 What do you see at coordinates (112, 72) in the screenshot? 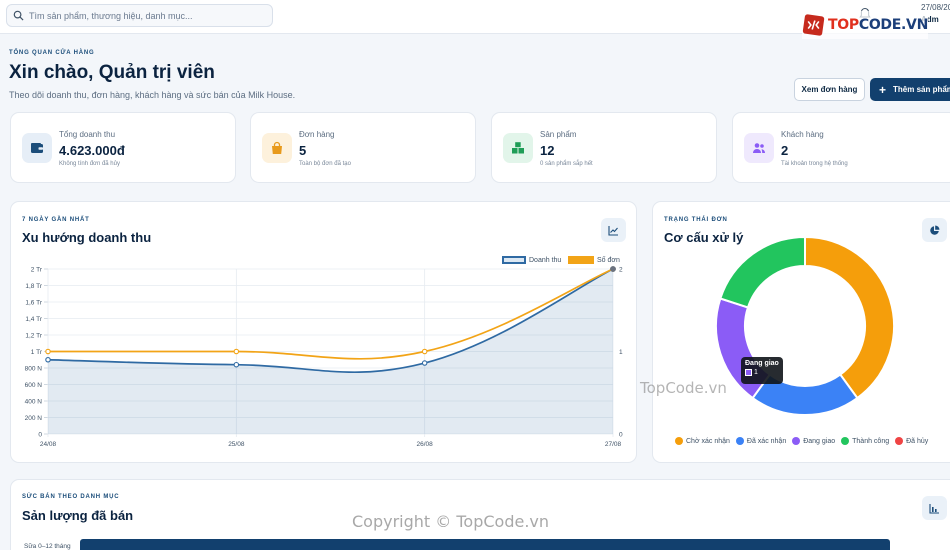
I see `page-title: Xin chào, Quản trị viên` at bounding box center [112, 72].